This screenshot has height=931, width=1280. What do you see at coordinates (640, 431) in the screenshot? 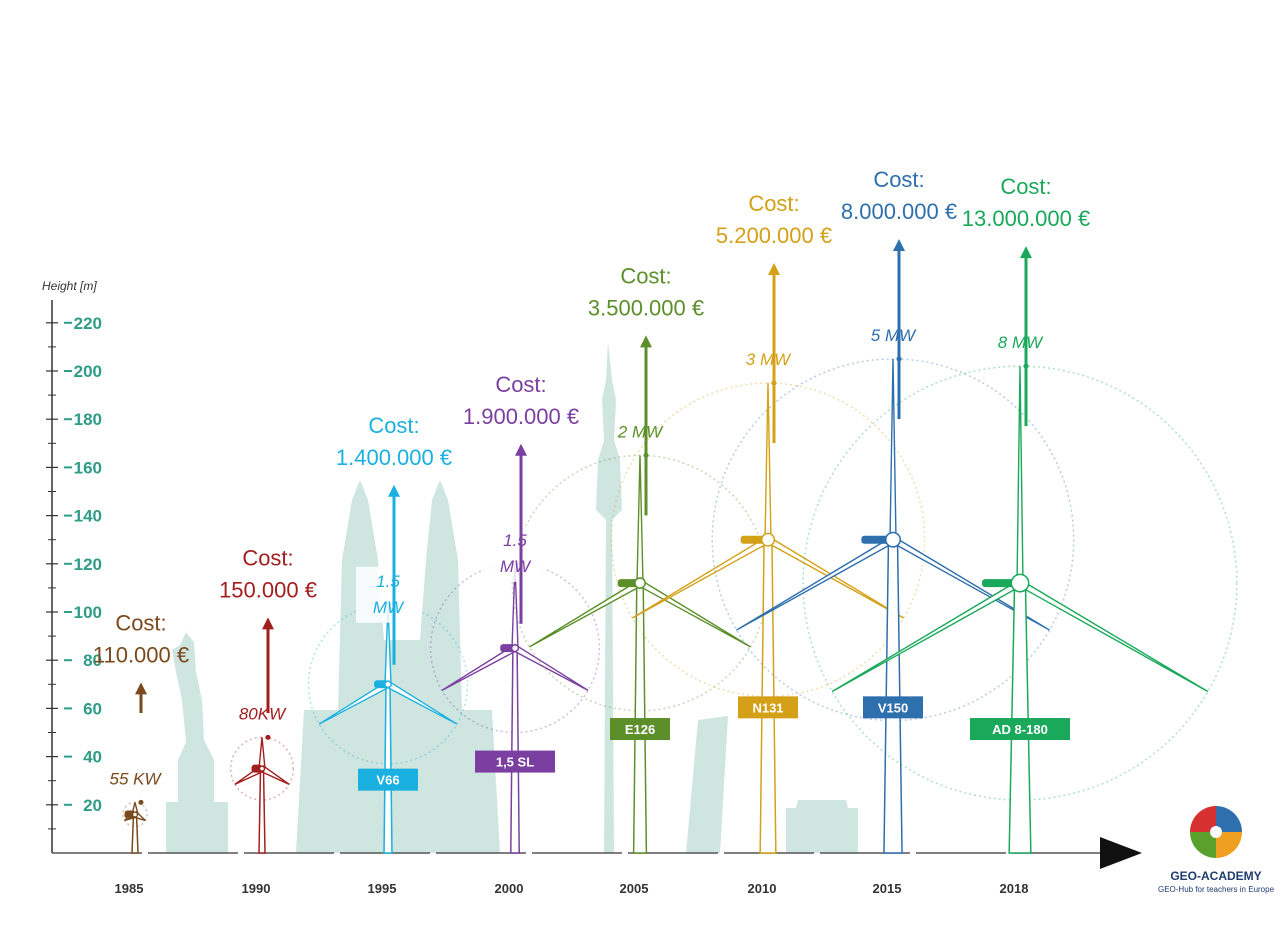
I see `power-label: 2 MW` at bounding box center [640, 431].